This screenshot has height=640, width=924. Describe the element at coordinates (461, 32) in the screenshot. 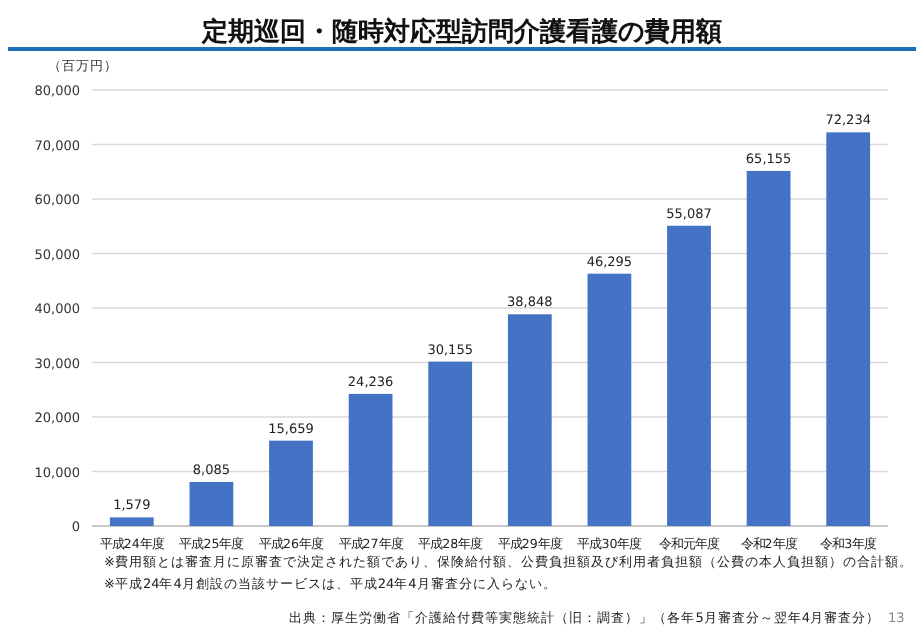

I see `chart-title: 定期巡回・随時対応型訪問介護看護の費用額` at that location.